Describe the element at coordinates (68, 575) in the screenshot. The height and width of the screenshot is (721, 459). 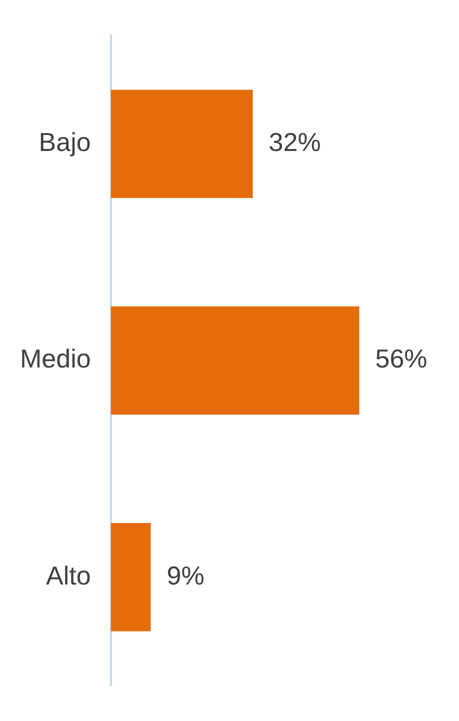
I see `y-tick-label: Alto` at that location.